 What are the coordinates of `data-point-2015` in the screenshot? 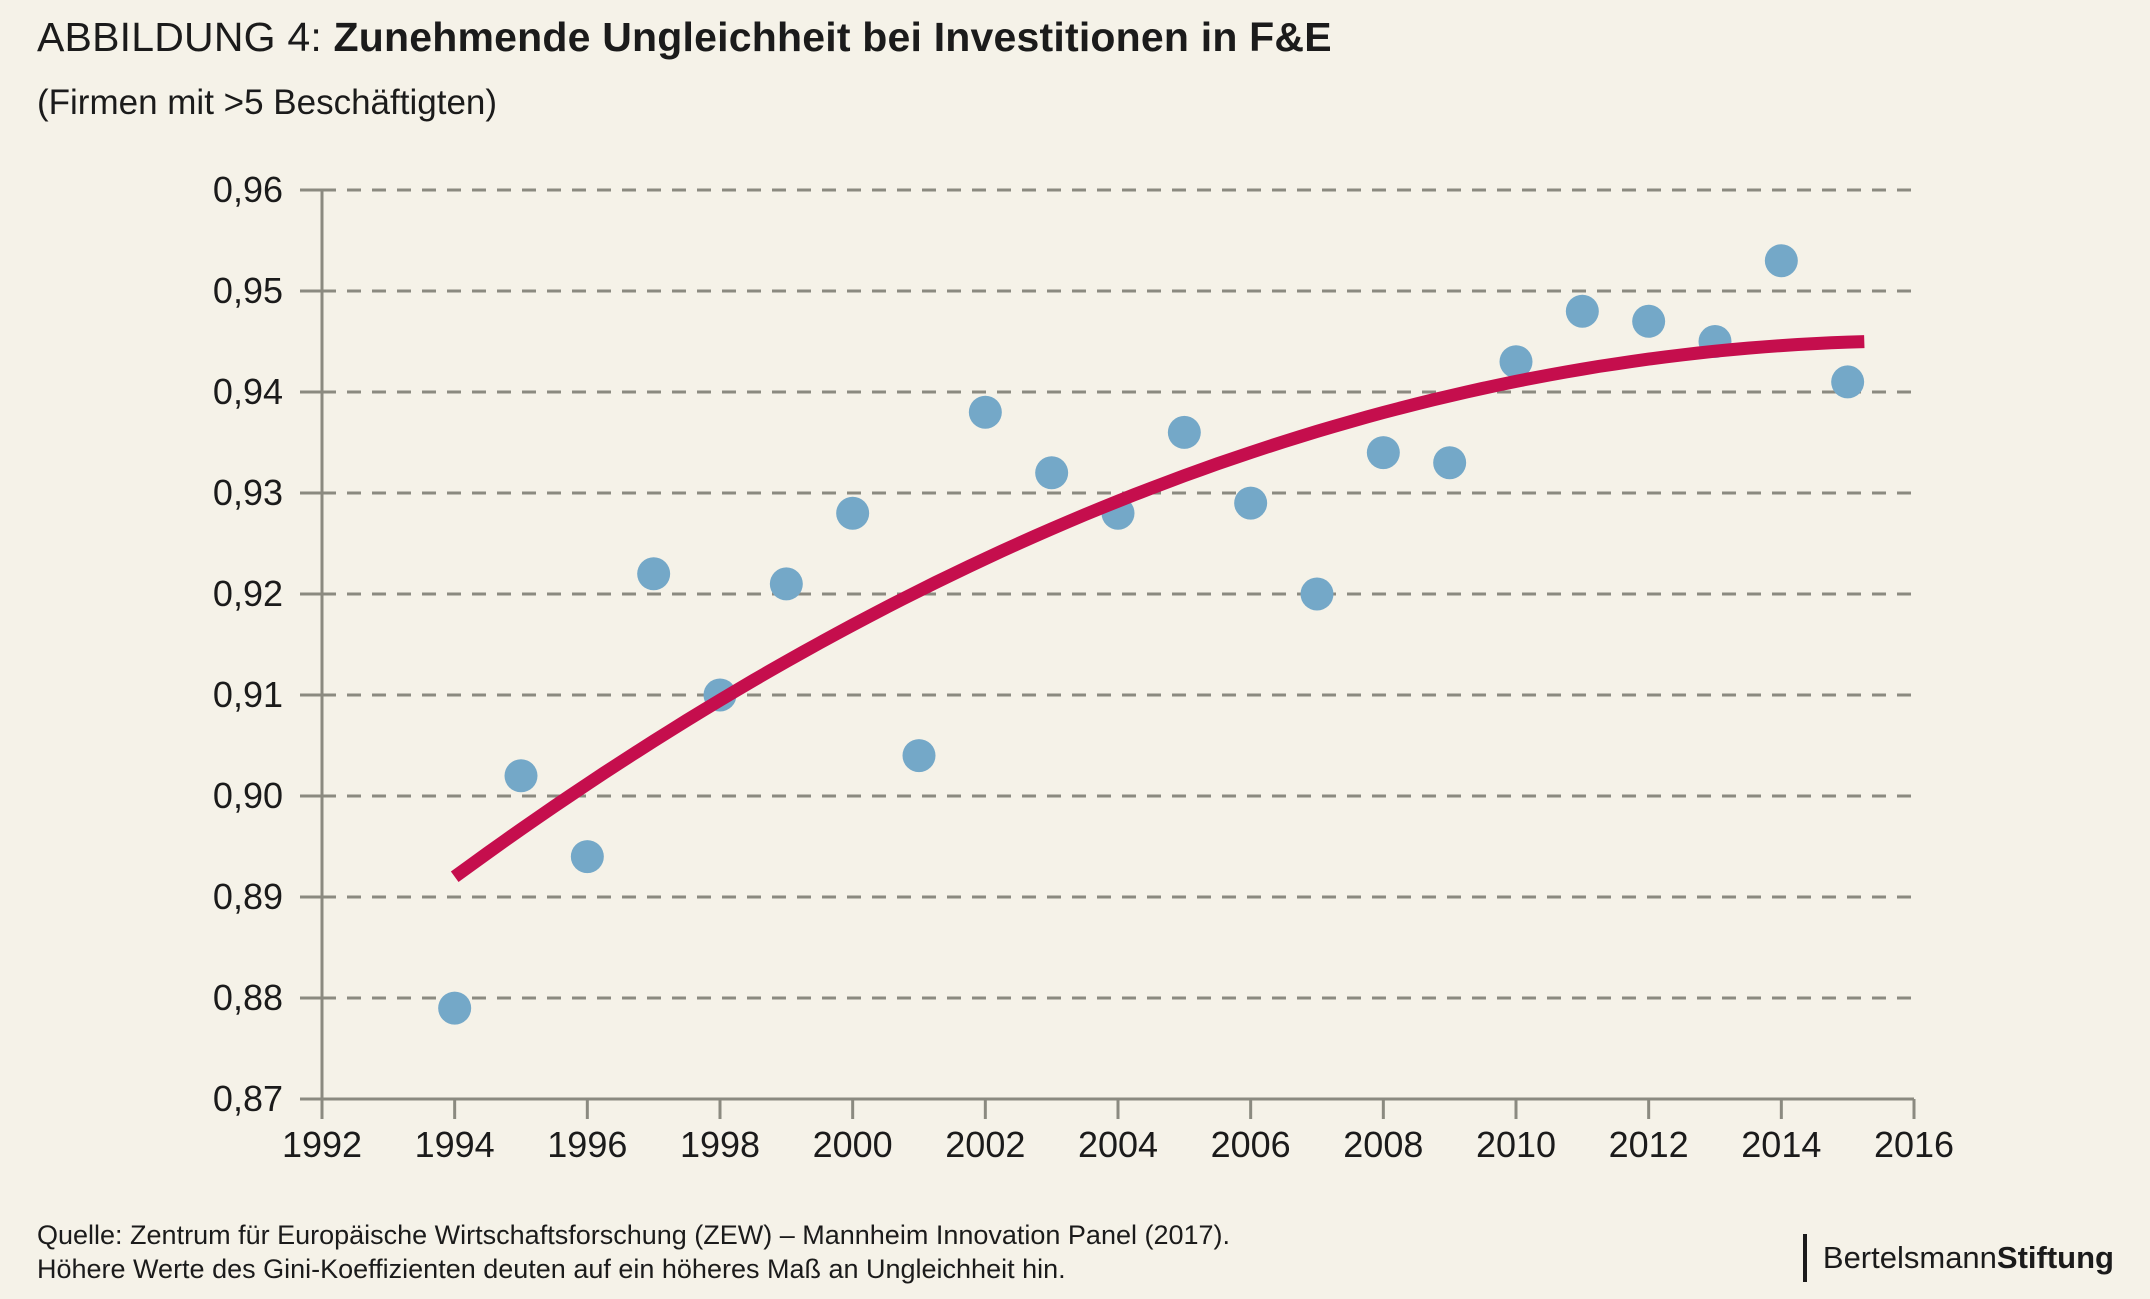 It's located at (1848, 382).